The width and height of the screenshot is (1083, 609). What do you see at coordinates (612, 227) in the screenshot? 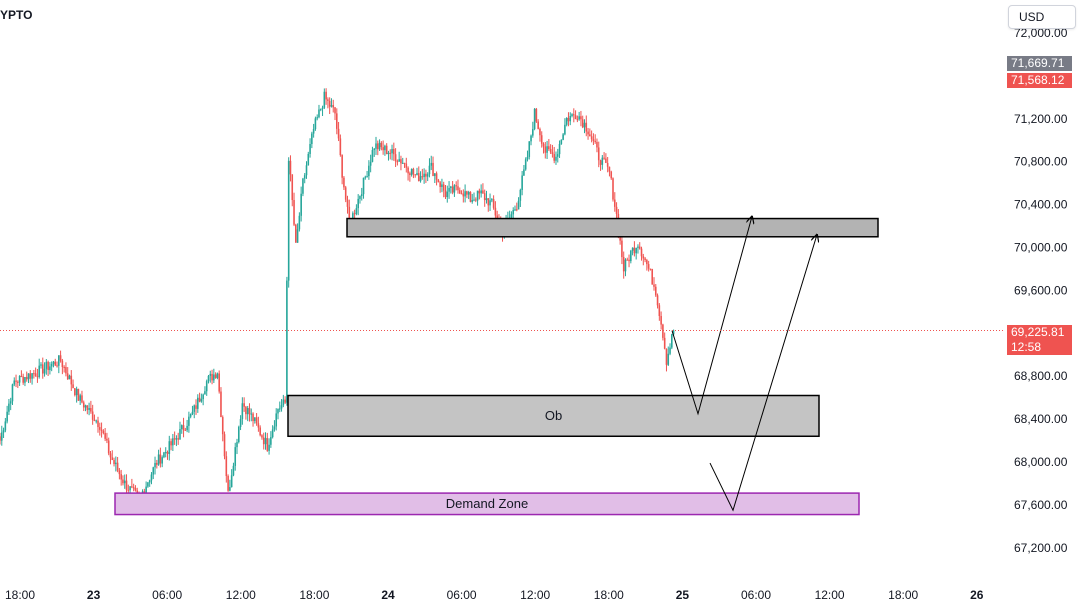
I see `resistance-box` at bounding box center [612, 227].